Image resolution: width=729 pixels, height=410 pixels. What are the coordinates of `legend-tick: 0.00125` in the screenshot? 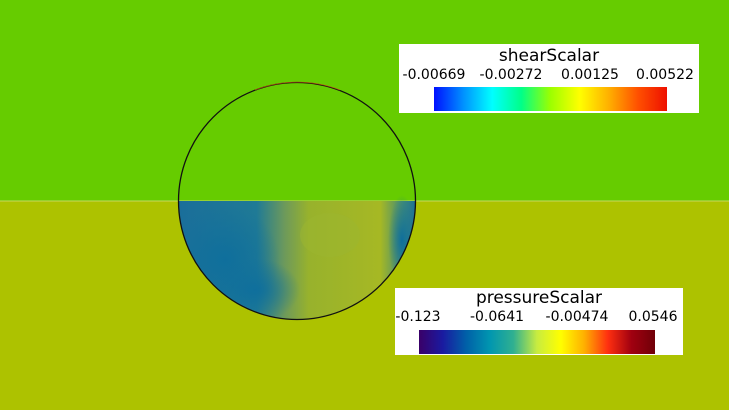 It's located at (590, 75).